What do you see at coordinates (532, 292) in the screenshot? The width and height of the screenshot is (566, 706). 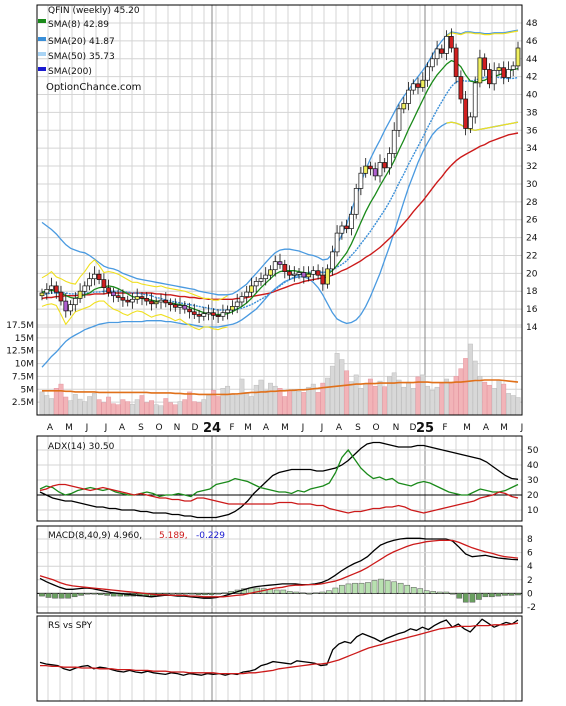 I see `price-tick-label: 18` at bounding box center [532, 292].